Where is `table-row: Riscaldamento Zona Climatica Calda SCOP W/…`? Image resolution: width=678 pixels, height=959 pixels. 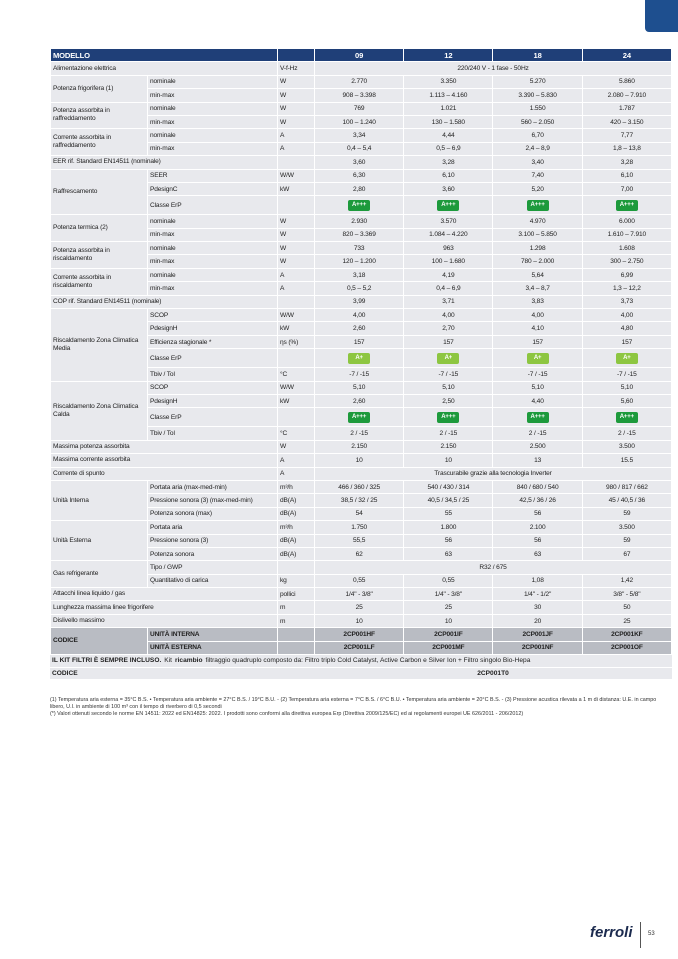 table-row: Riscaldamento Zona Climatica Calda SCOP W/… is located at coordinates (361, 410).